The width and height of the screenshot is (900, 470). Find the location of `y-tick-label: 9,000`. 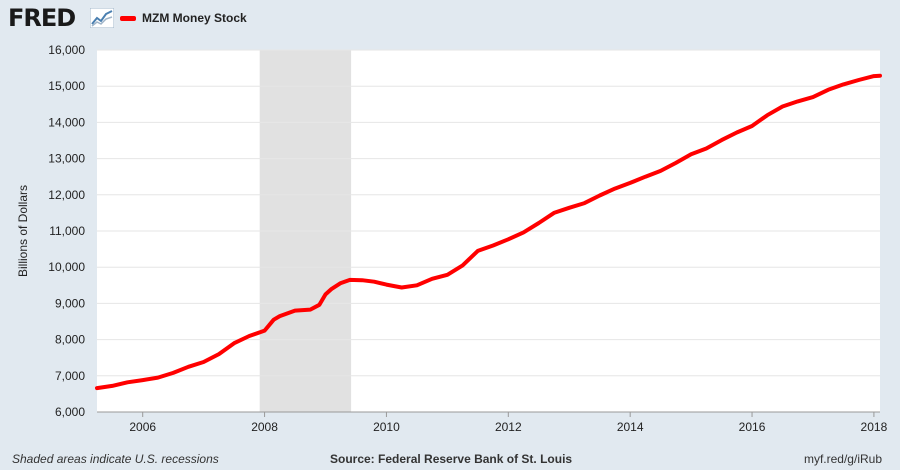

y-tick-label: 9,000 is located at coordinates (70, 303).